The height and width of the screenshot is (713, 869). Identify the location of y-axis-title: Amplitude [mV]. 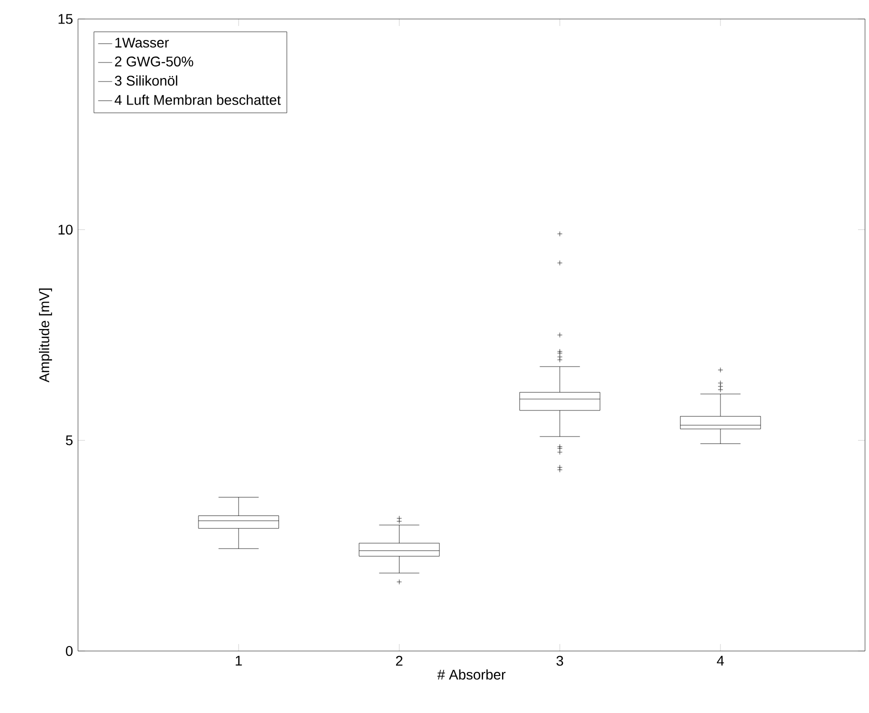
(45, 335).